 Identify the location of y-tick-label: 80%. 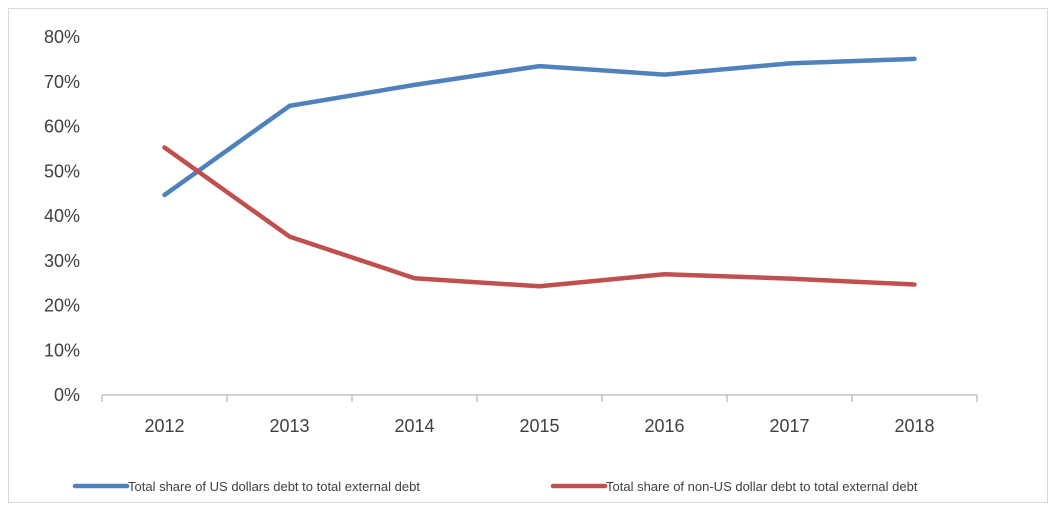
(62, 37).